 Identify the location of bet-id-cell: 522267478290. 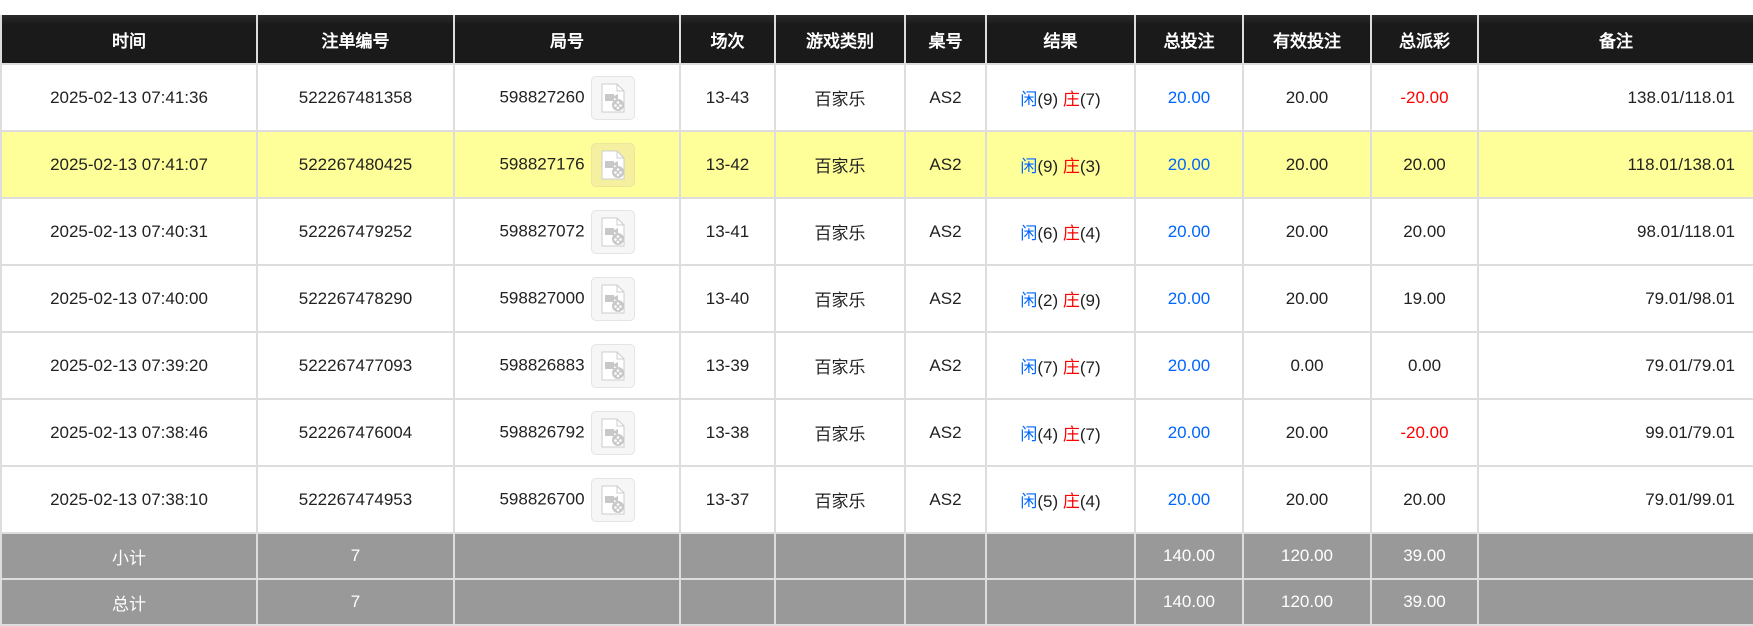
(355, 298).